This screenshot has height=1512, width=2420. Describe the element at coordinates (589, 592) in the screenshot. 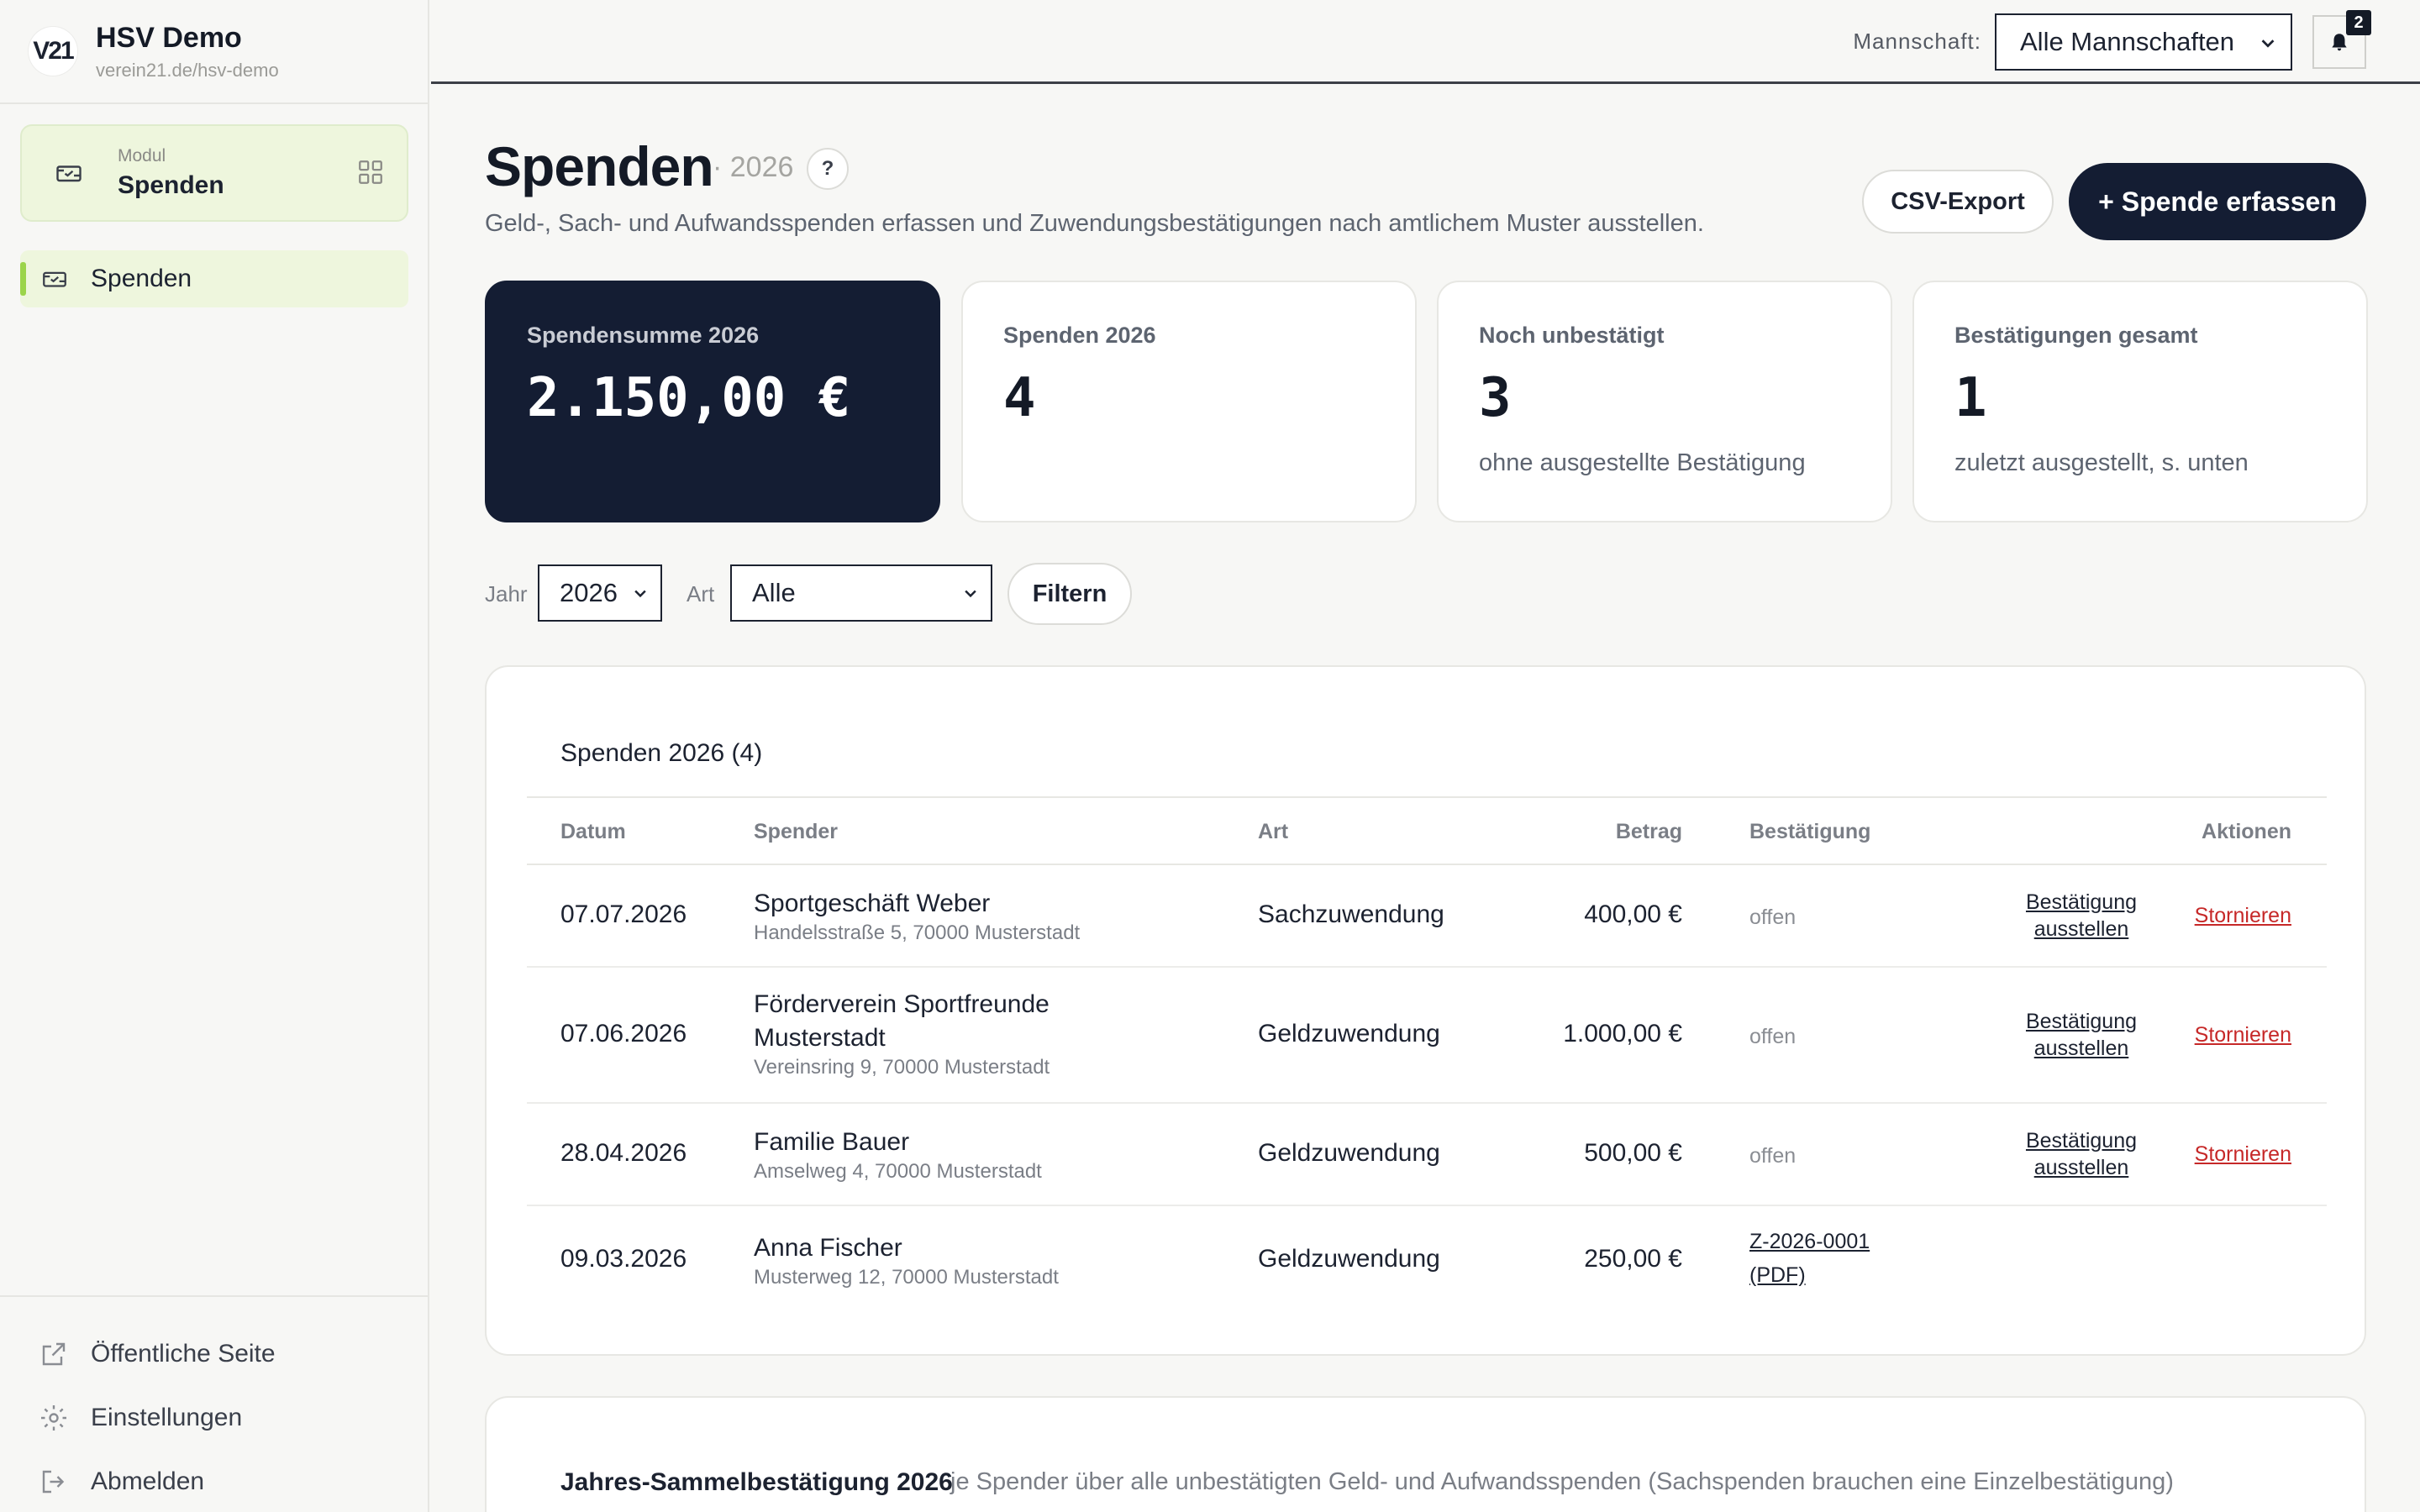

I see `year-select-value: 2026` at that location.